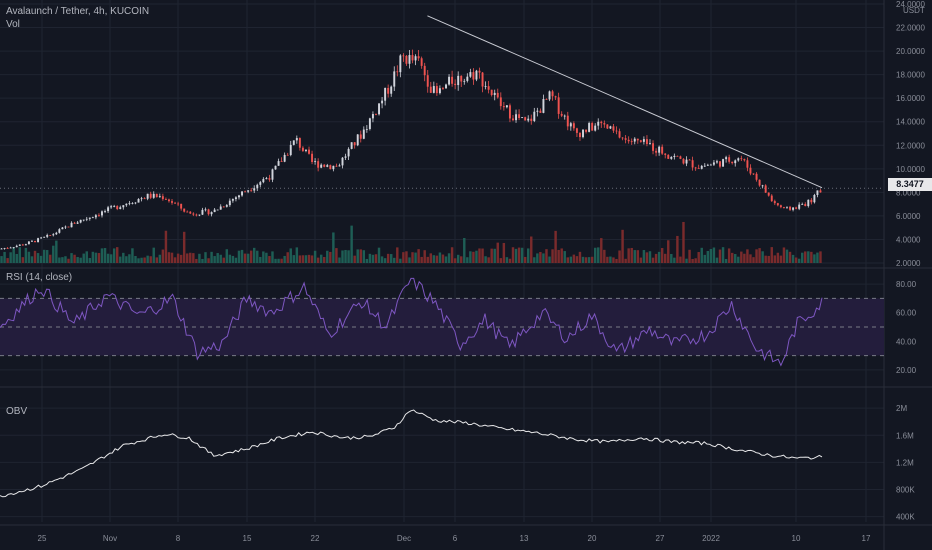 Image resolution: width=932 pixels, height=550 pixels. Describe the element at coordinates (908, 192) in the screenshot. I see `price-tick-label: 8.0000` at that location.